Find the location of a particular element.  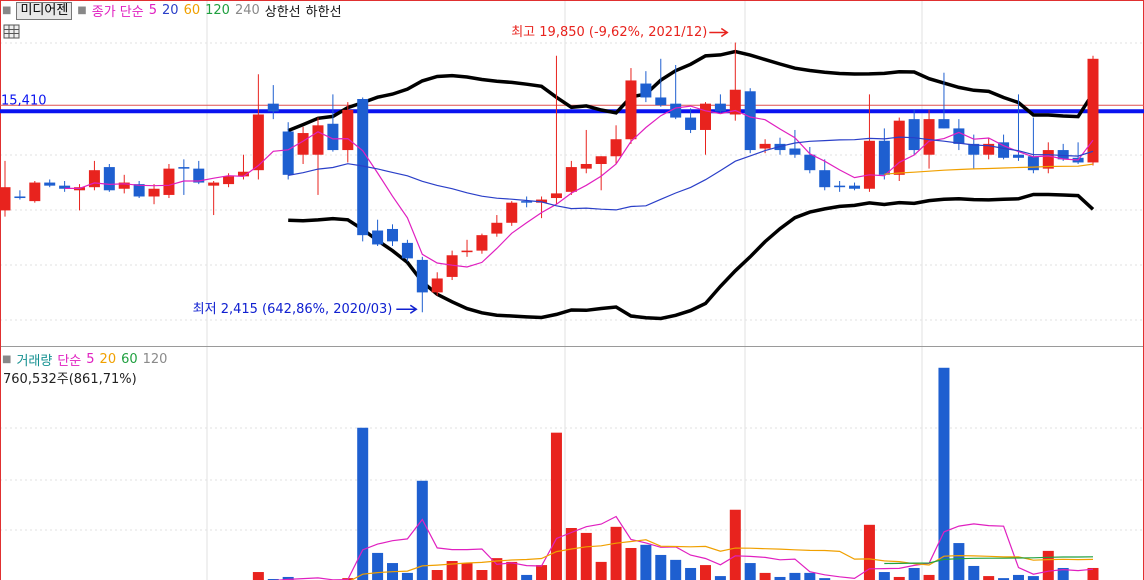

table-icon-lines is located at coordinates (11, 31).